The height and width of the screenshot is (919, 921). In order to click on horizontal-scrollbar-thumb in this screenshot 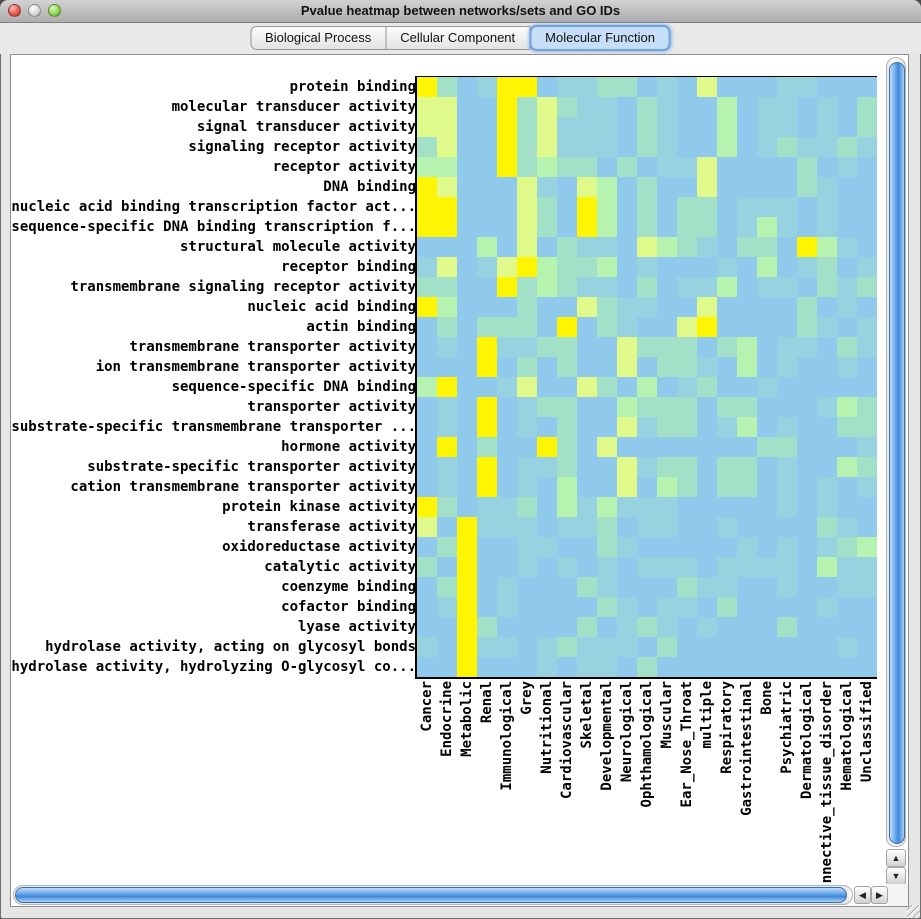, I will do `click(431, 895)`.